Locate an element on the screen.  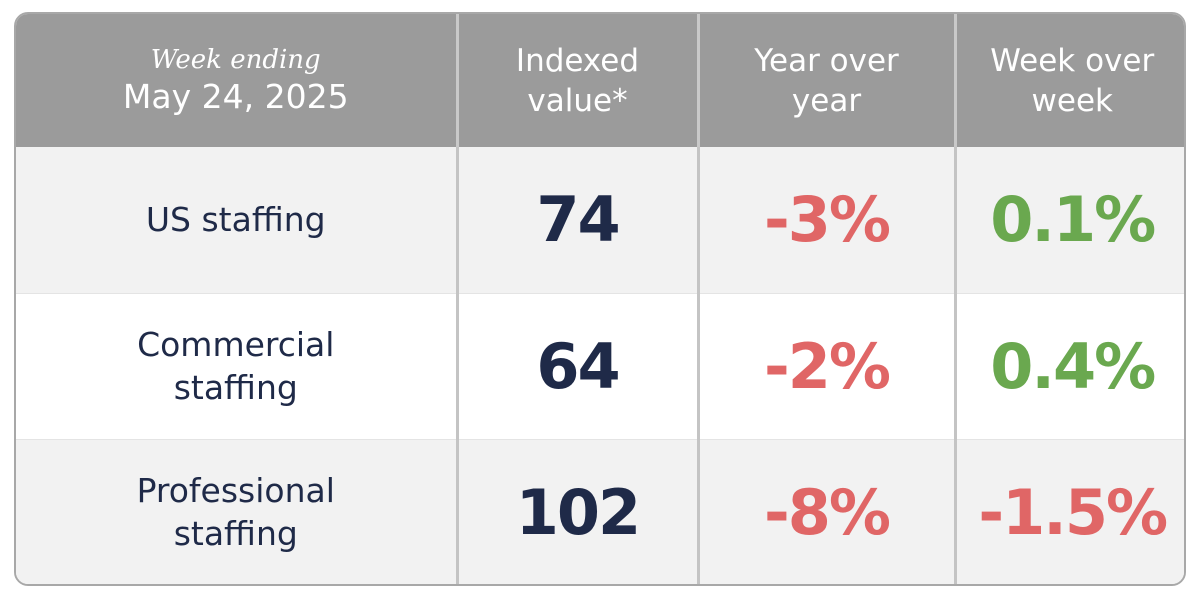
indexed-value-cell: 64 is located at coordinates (576, 365).